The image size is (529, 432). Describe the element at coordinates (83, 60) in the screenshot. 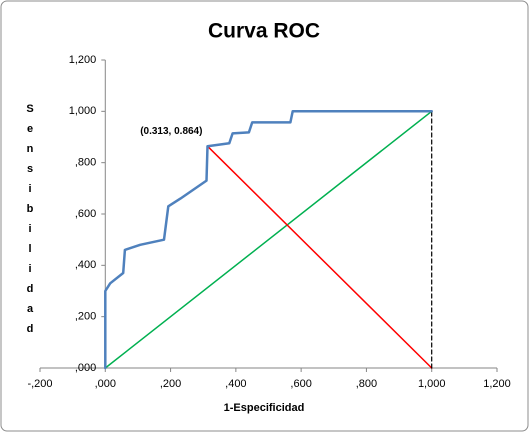

I see `y-tick-label: 1,200` at that location.